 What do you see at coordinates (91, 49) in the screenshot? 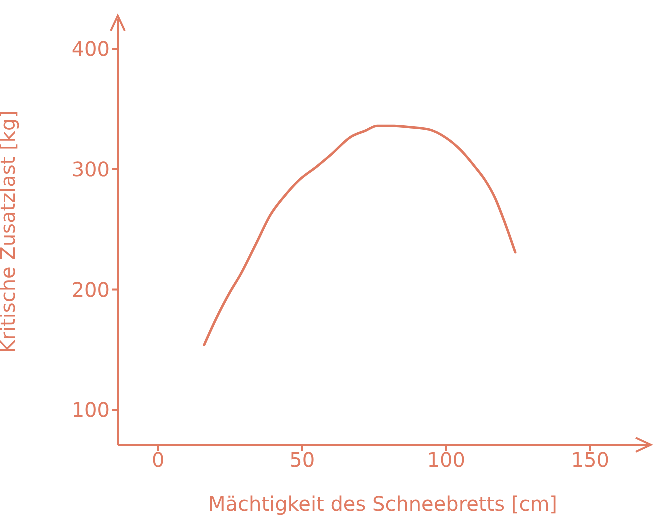
I see `y-tick-label: 400` at bounding box center [91, 49].